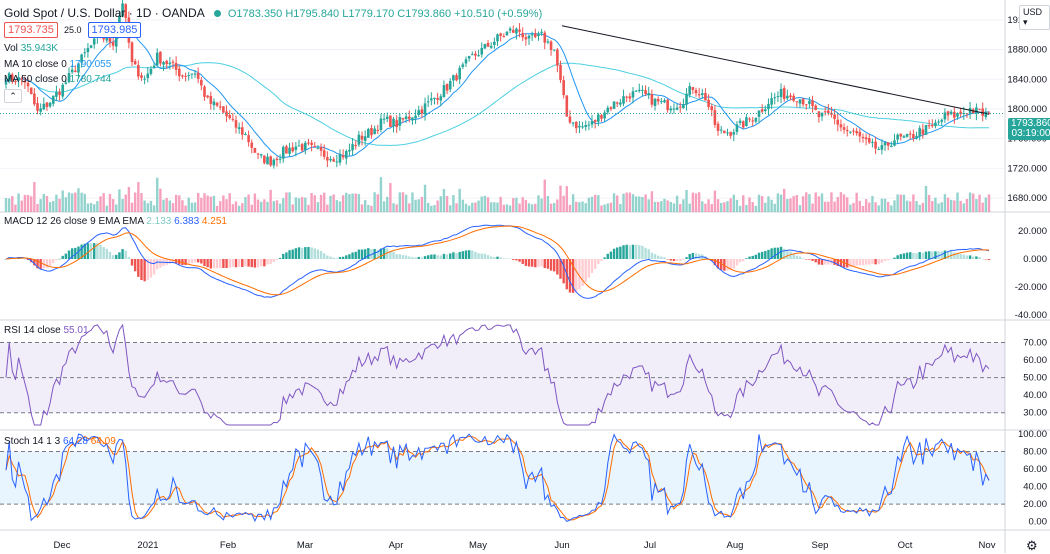 The height and width of the screenshot is (554, 1050). What do you see at coordinates (1032, 545) in the screenshot?
I see `settings-gear-icon: ⚙` at bounding box center [1032, 545].